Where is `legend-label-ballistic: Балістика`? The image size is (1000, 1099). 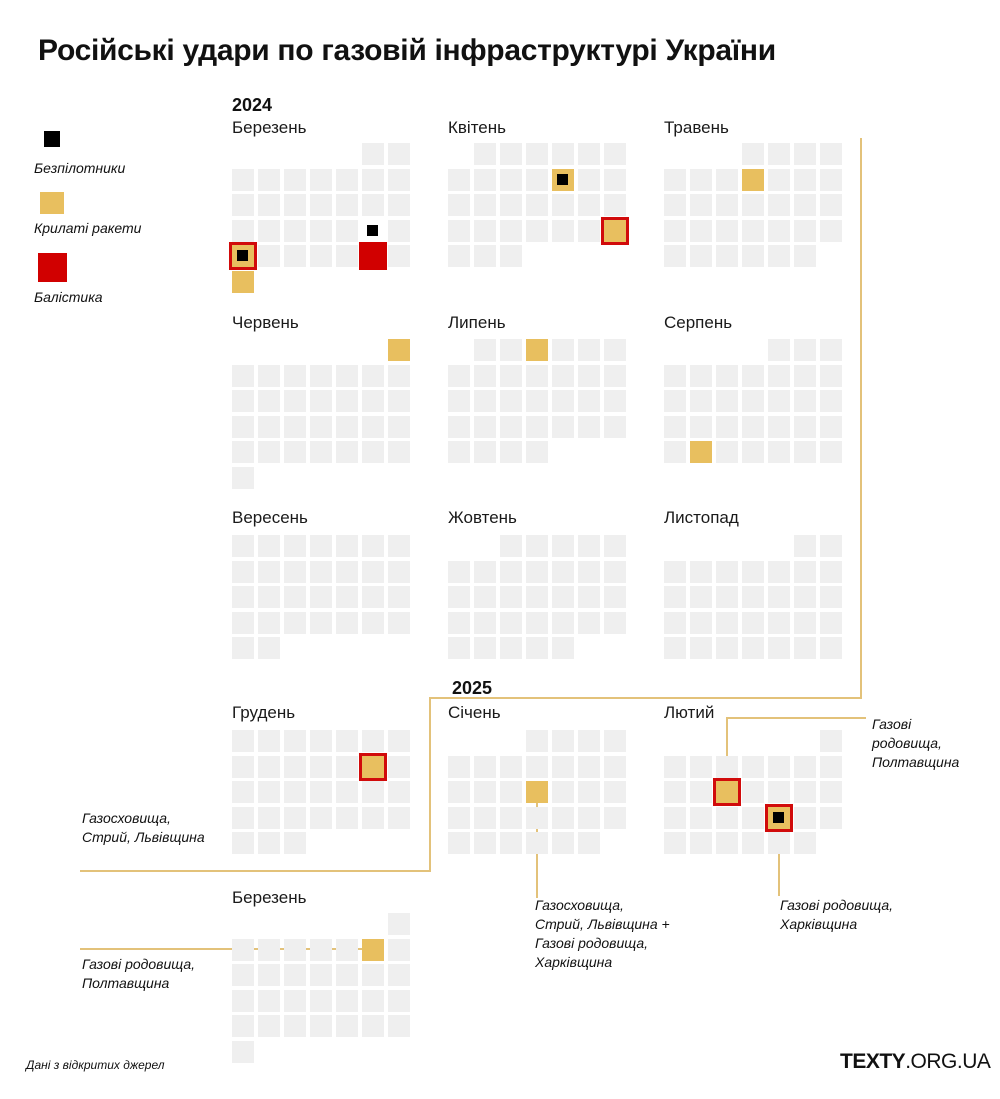 legend-label-ballistic: Балістика is located at coordinates (68, 297).